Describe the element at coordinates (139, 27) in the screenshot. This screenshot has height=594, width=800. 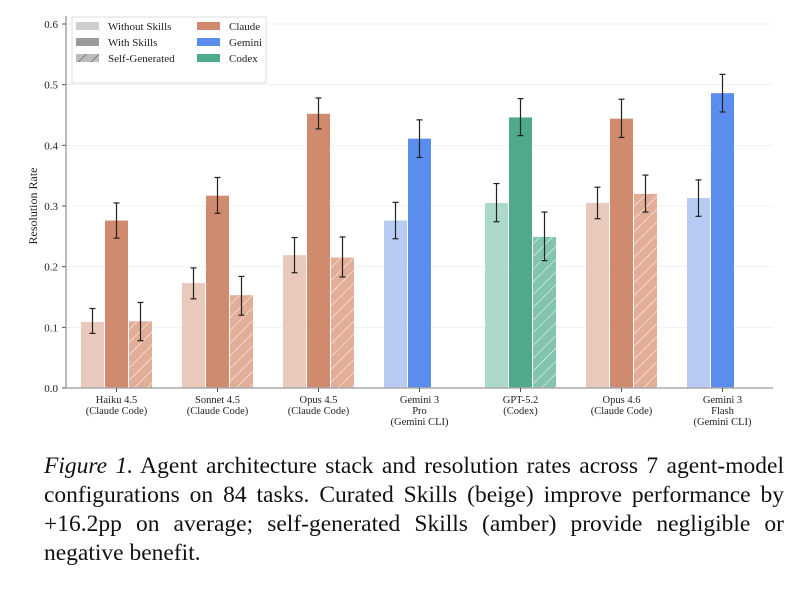
I see `legend-label: Without Skills` at that location.